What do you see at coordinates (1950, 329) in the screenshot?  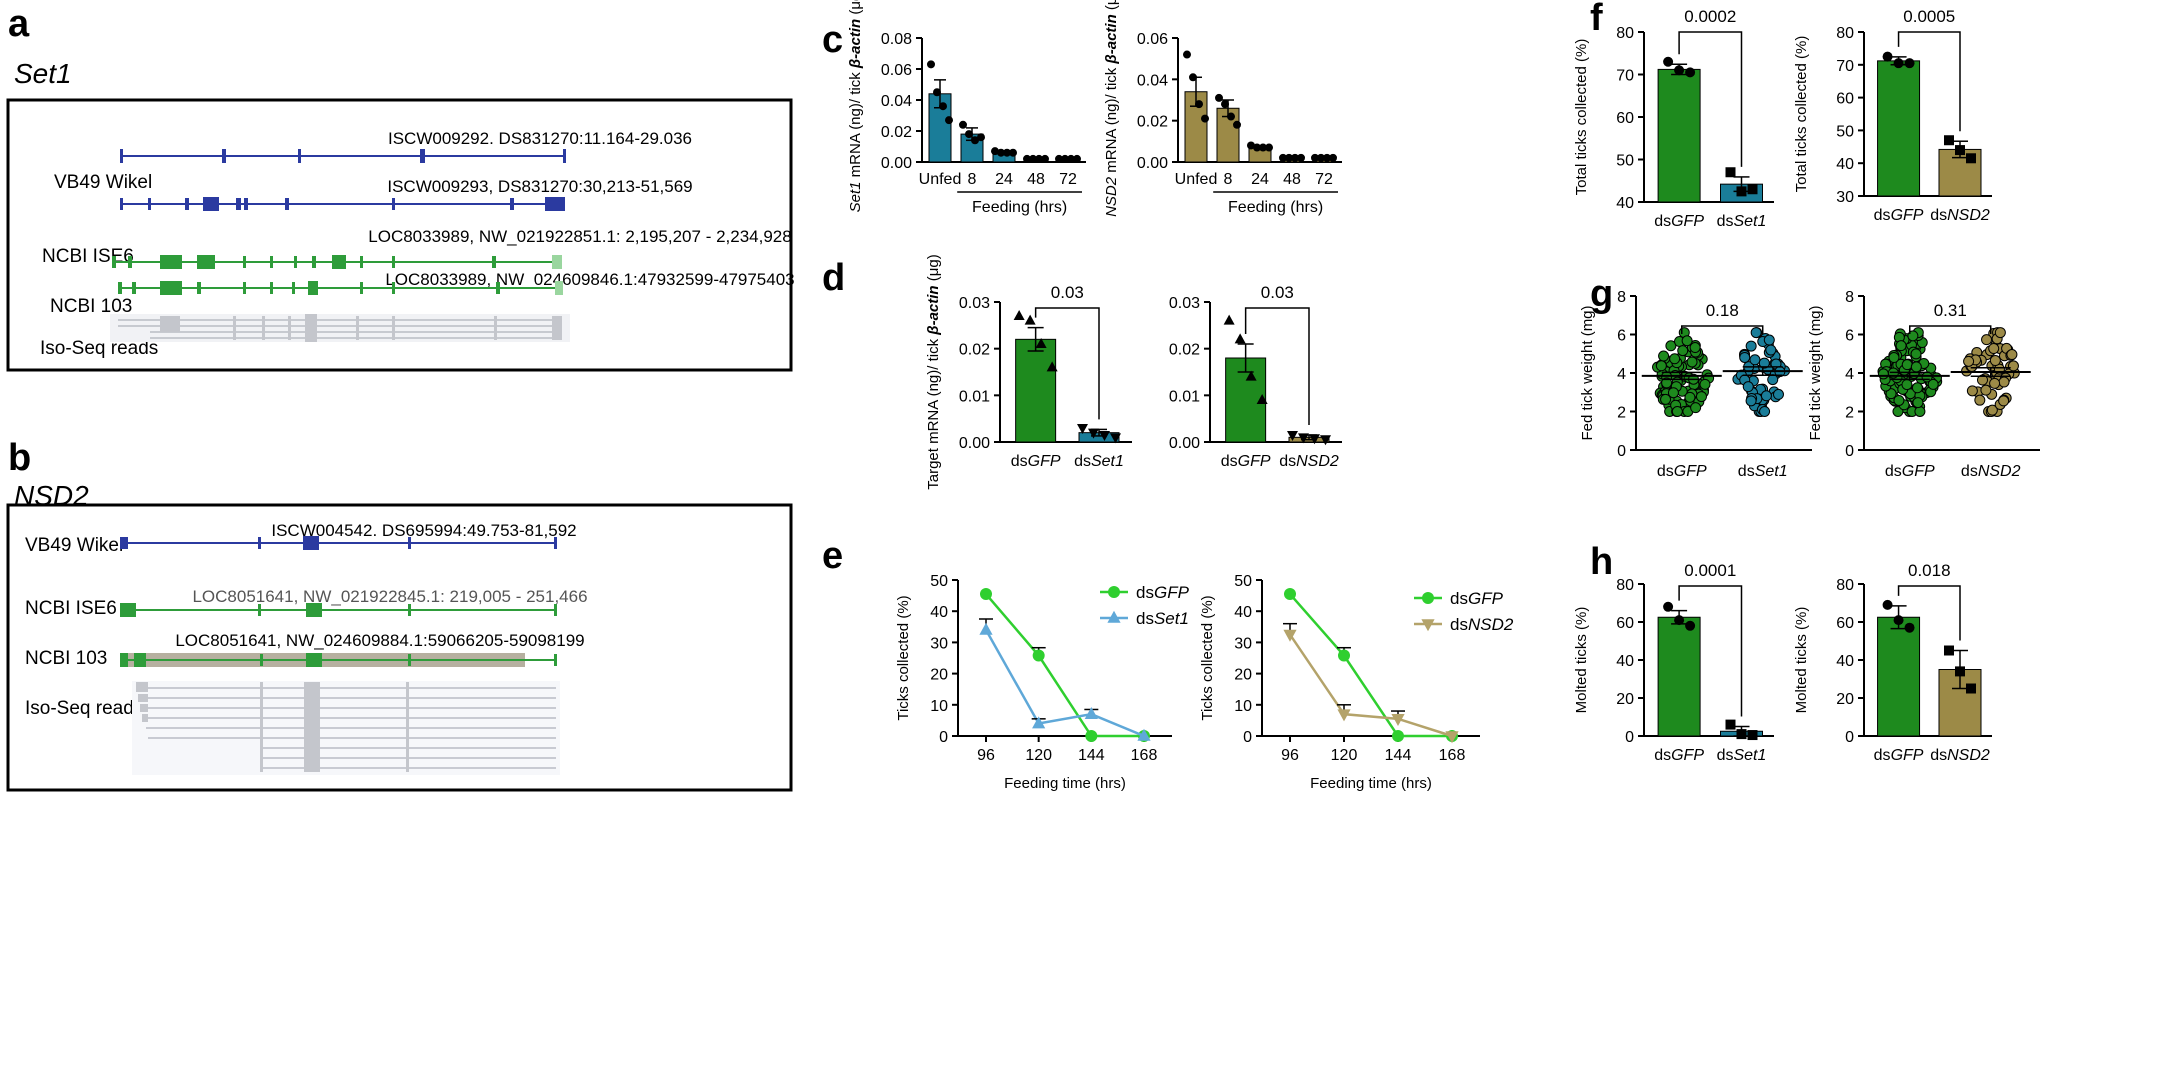 I see `significance-bracket` at bounding box center [1950, 329].